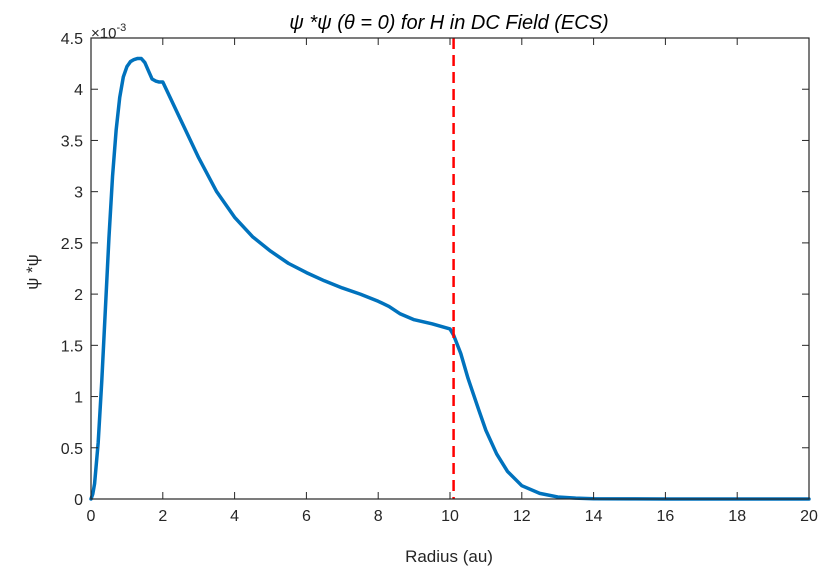 The width and height of the screenshot is (825, 571). I want to click on y-exponent-power: -3, so click(121, 28).